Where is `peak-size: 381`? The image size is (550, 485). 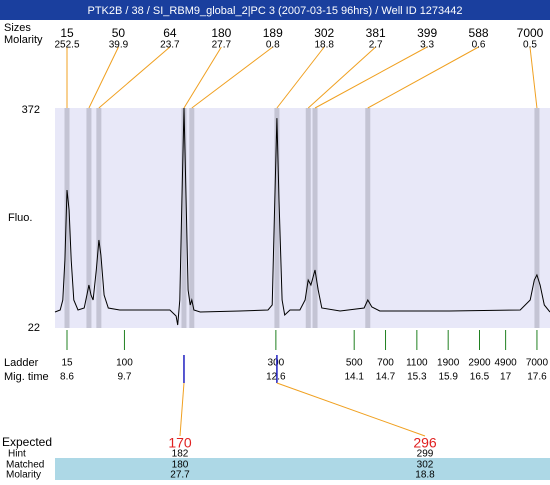
peak-size: 381 is located at coordinates (376, 33).